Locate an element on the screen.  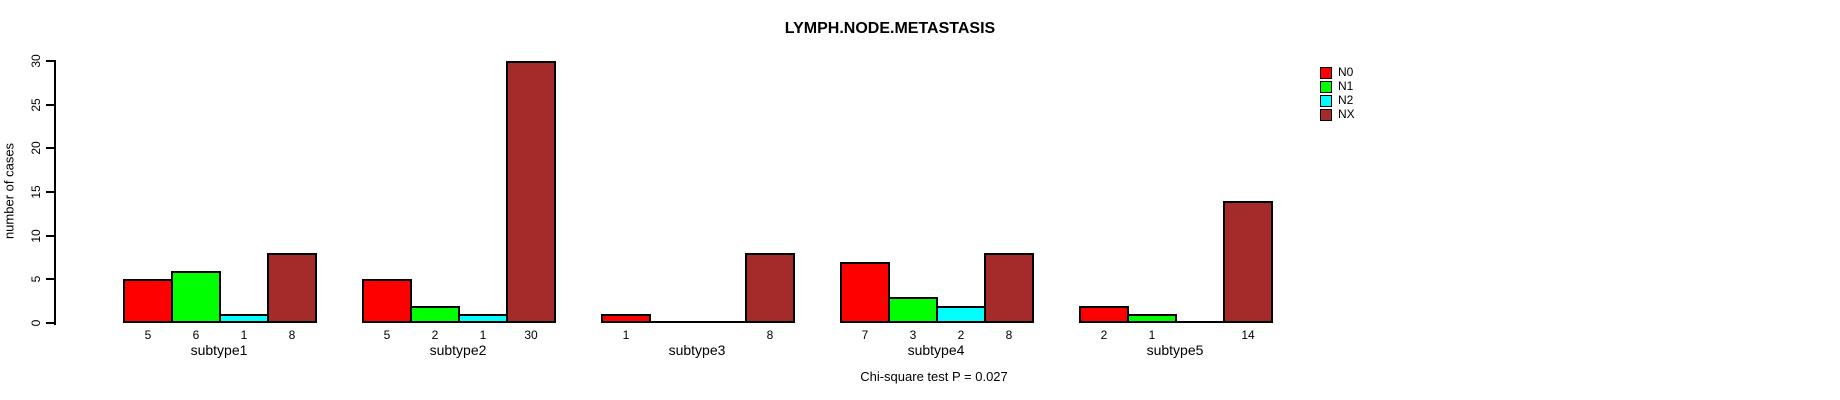
x-category-label: subtype2 is located at coordinates (458, 350).